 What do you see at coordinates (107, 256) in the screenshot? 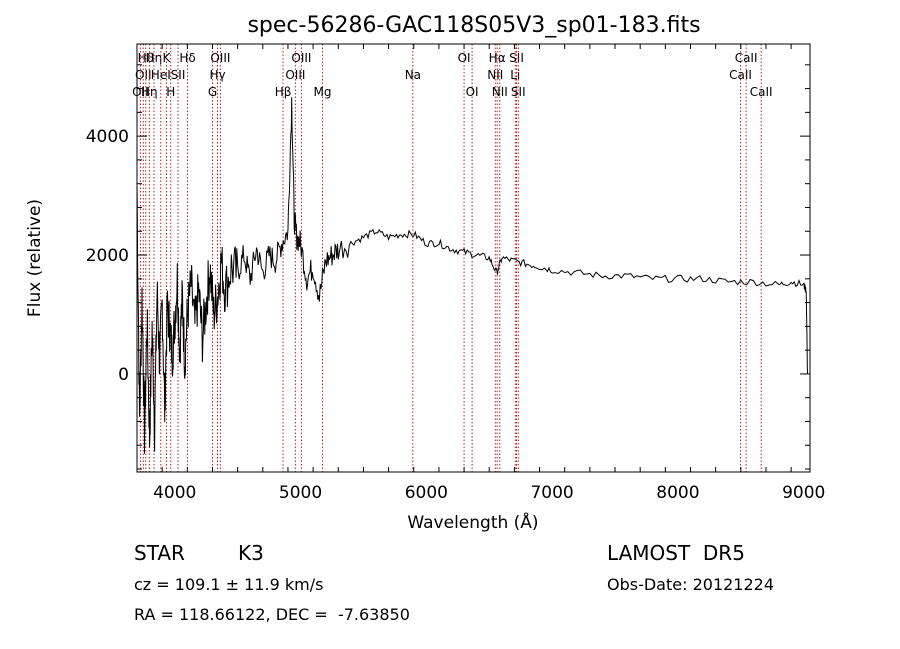
I see `y-tick-label-2000: 2000` at bounding box center [107, 256].